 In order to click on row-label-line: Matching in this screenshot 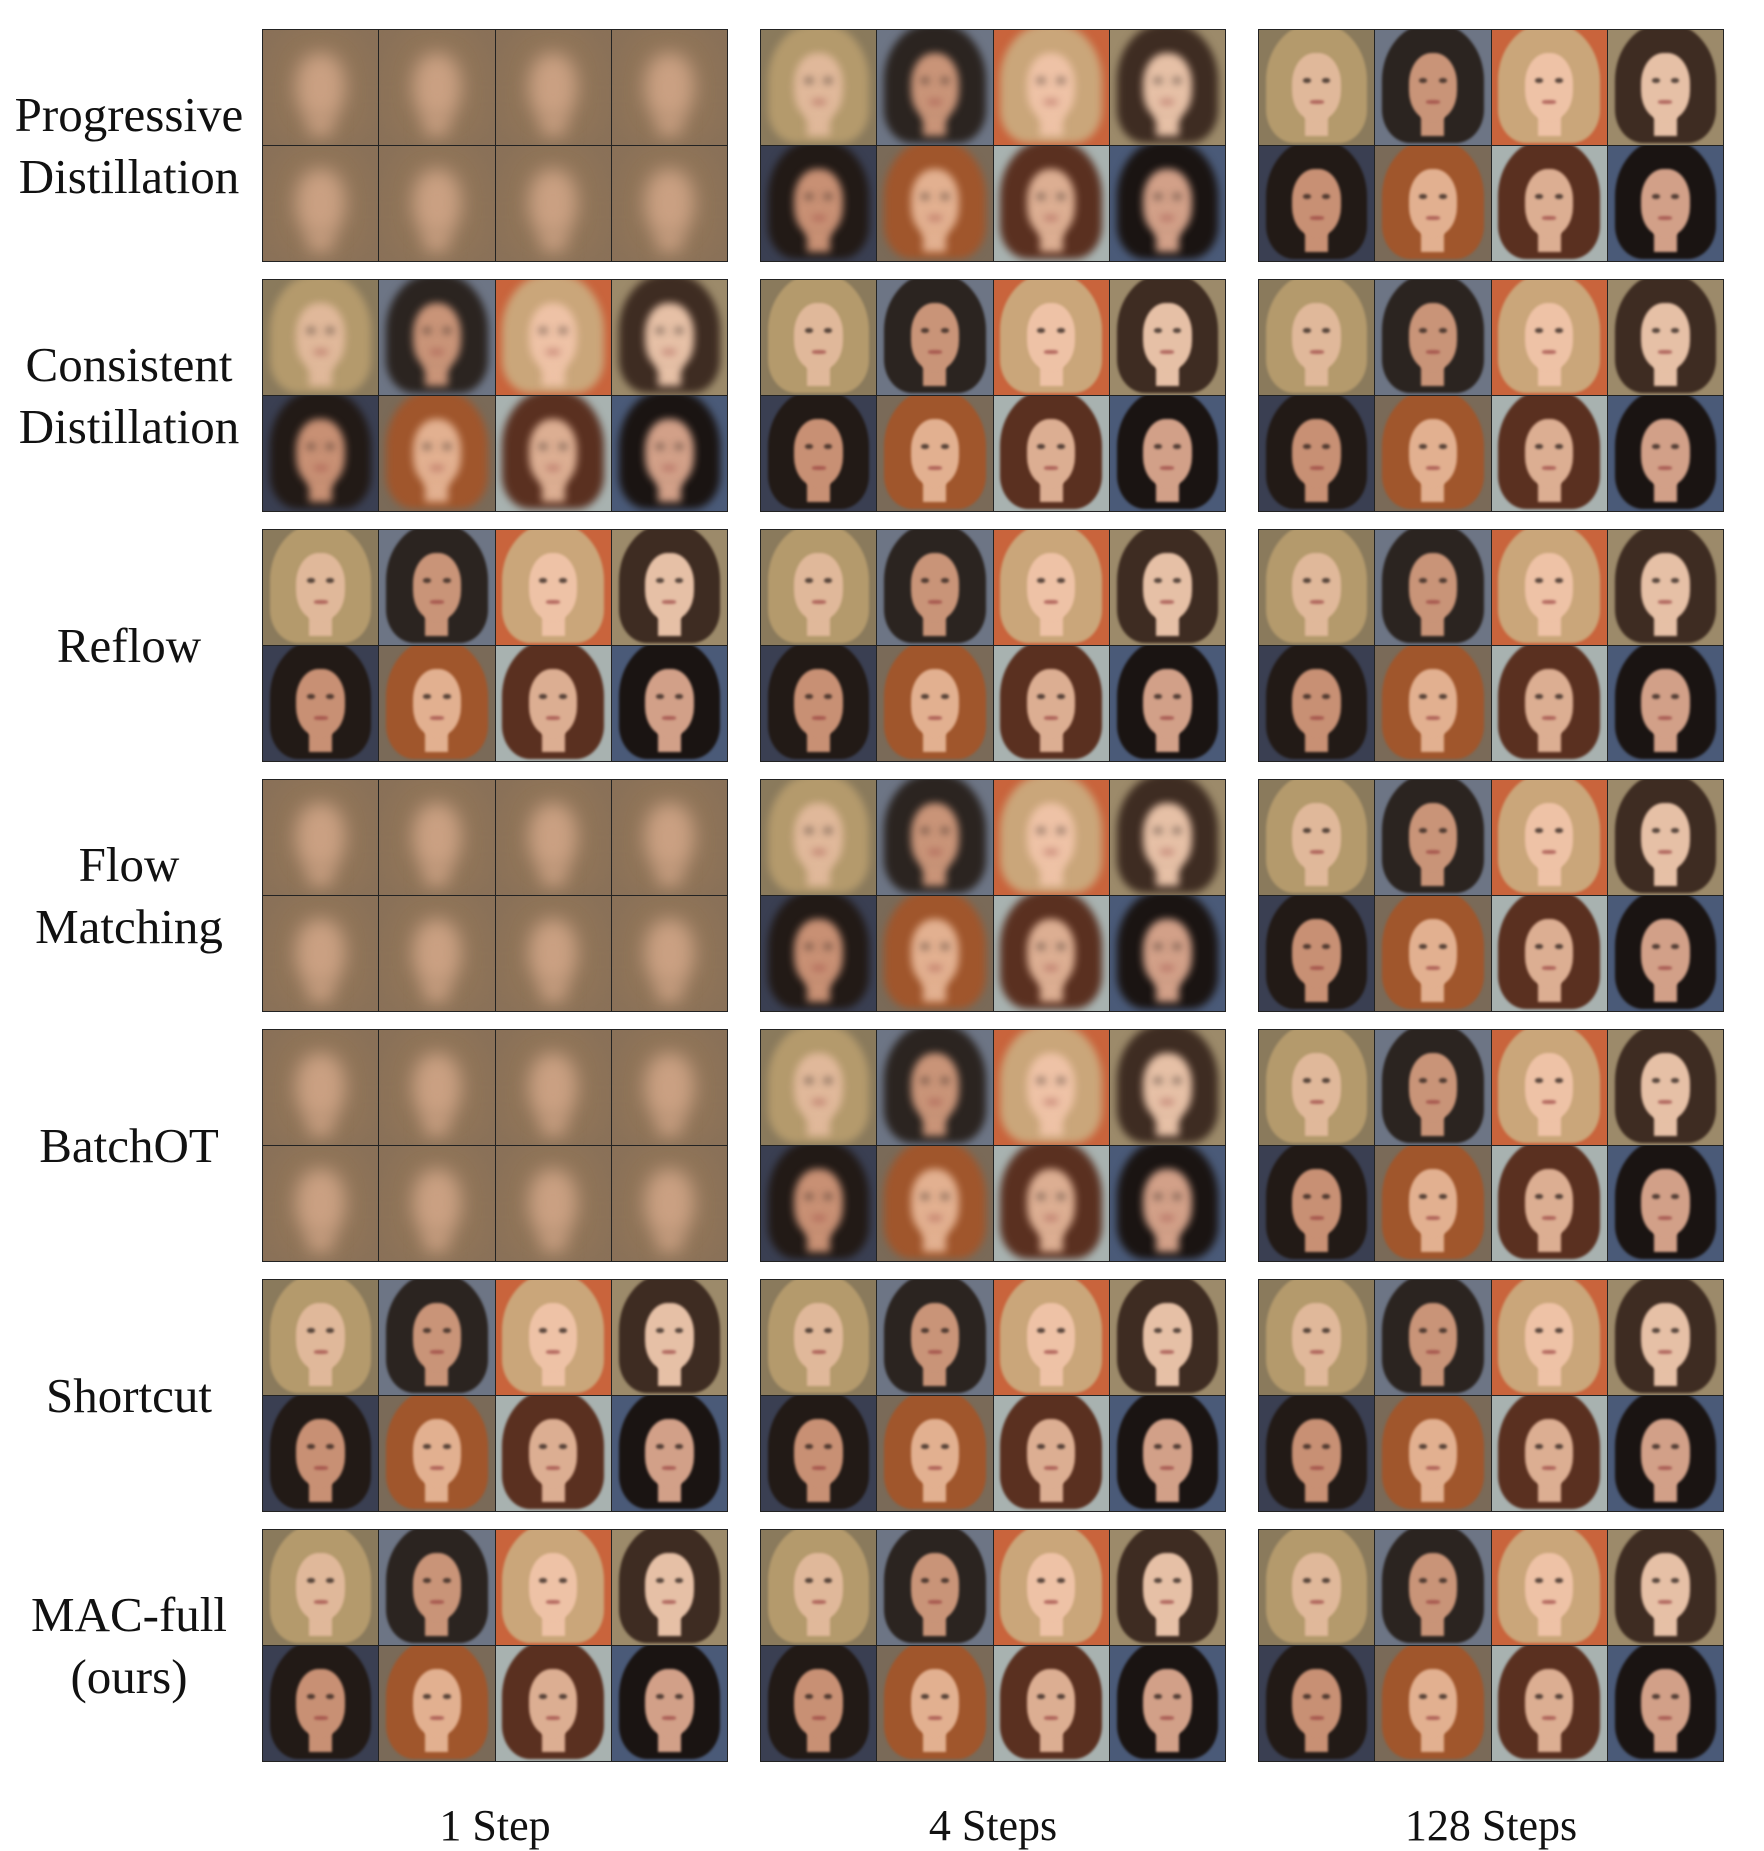, I will do `click(129, 926)`.